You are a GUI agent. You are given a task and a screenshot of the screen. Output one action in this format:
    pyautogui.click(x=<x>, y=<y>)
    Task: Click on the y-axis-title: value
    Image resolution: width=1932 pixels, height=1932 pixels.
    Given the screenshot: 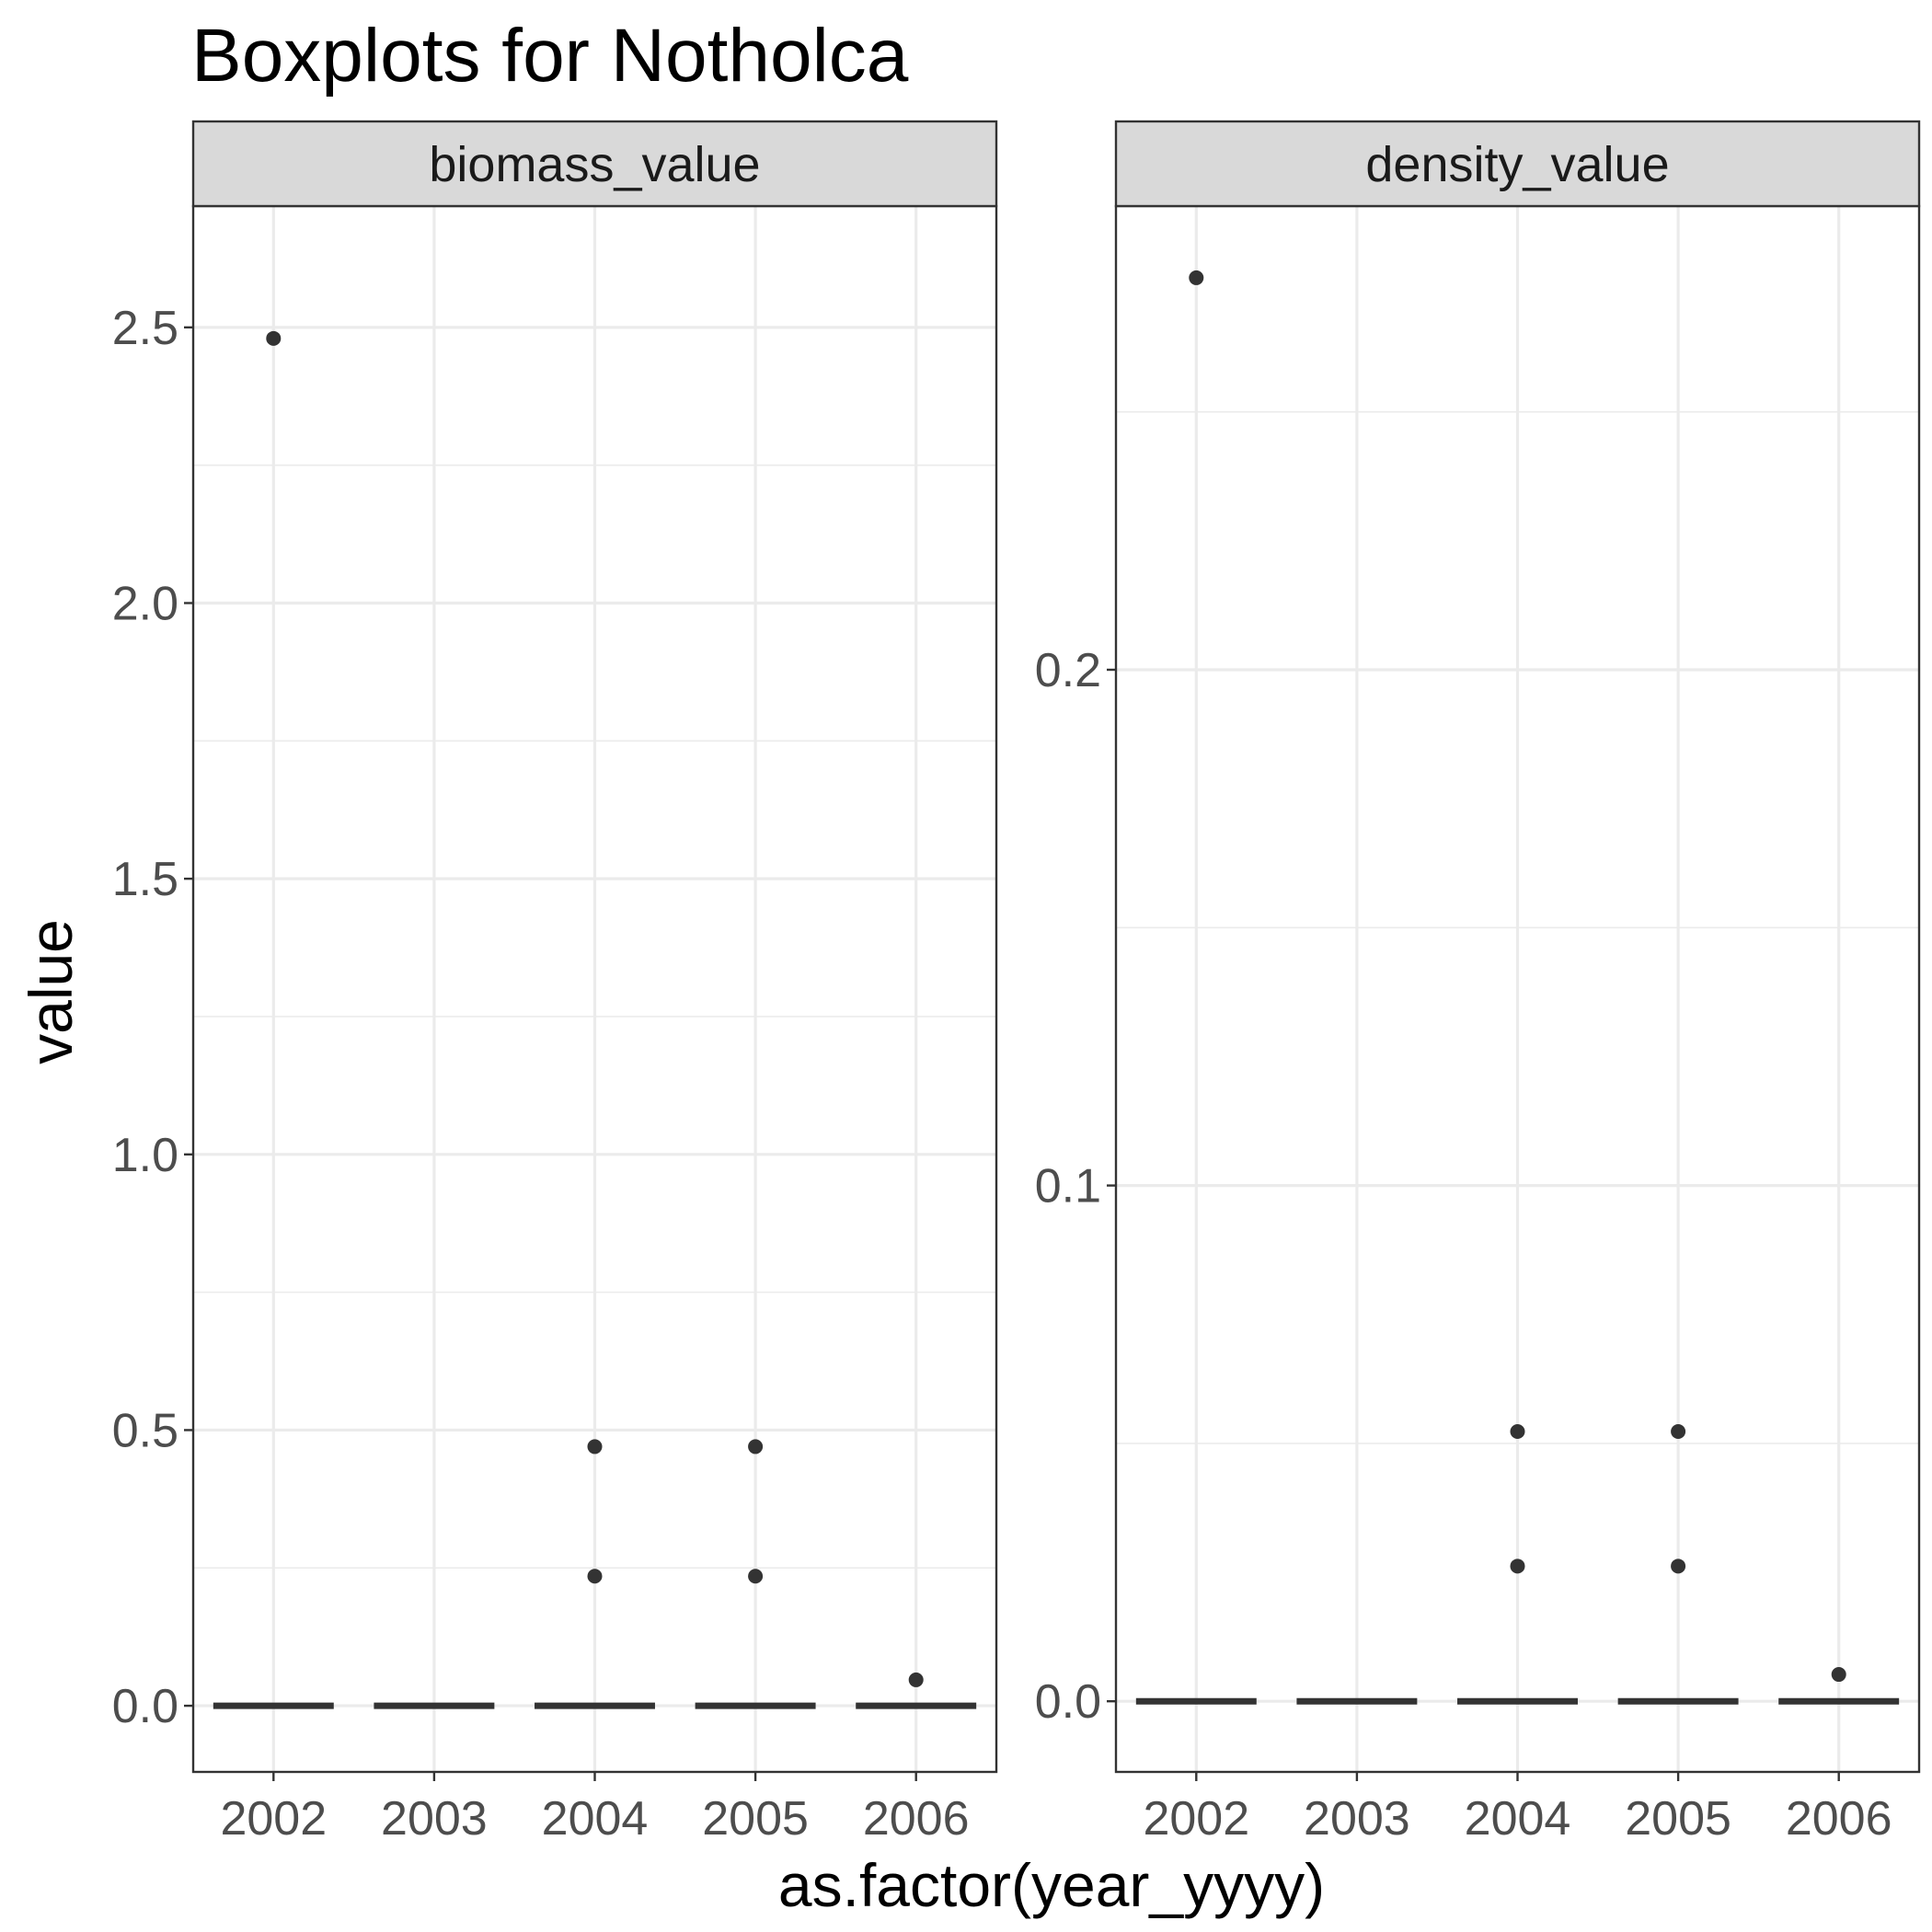 What is the action you would take?
    pyautogui.click(x=51, y=991)
    